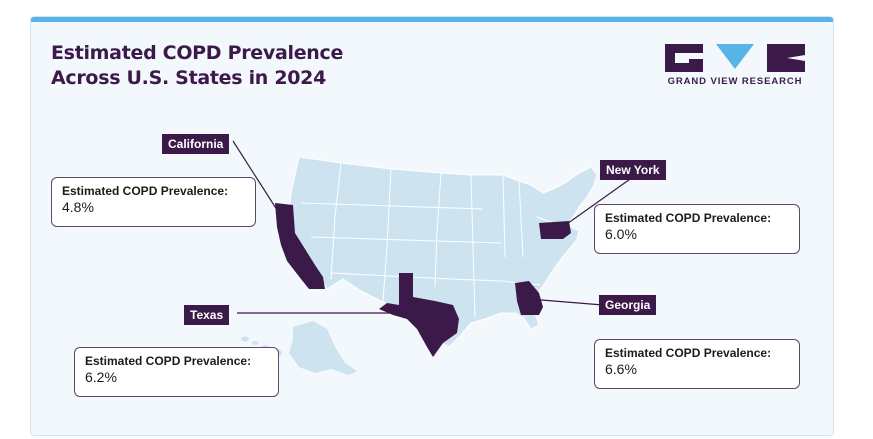 The image size is (873, 439). Describe the element at coordinates (300, 246) in the screenshot. I see `california-shape` at that location.